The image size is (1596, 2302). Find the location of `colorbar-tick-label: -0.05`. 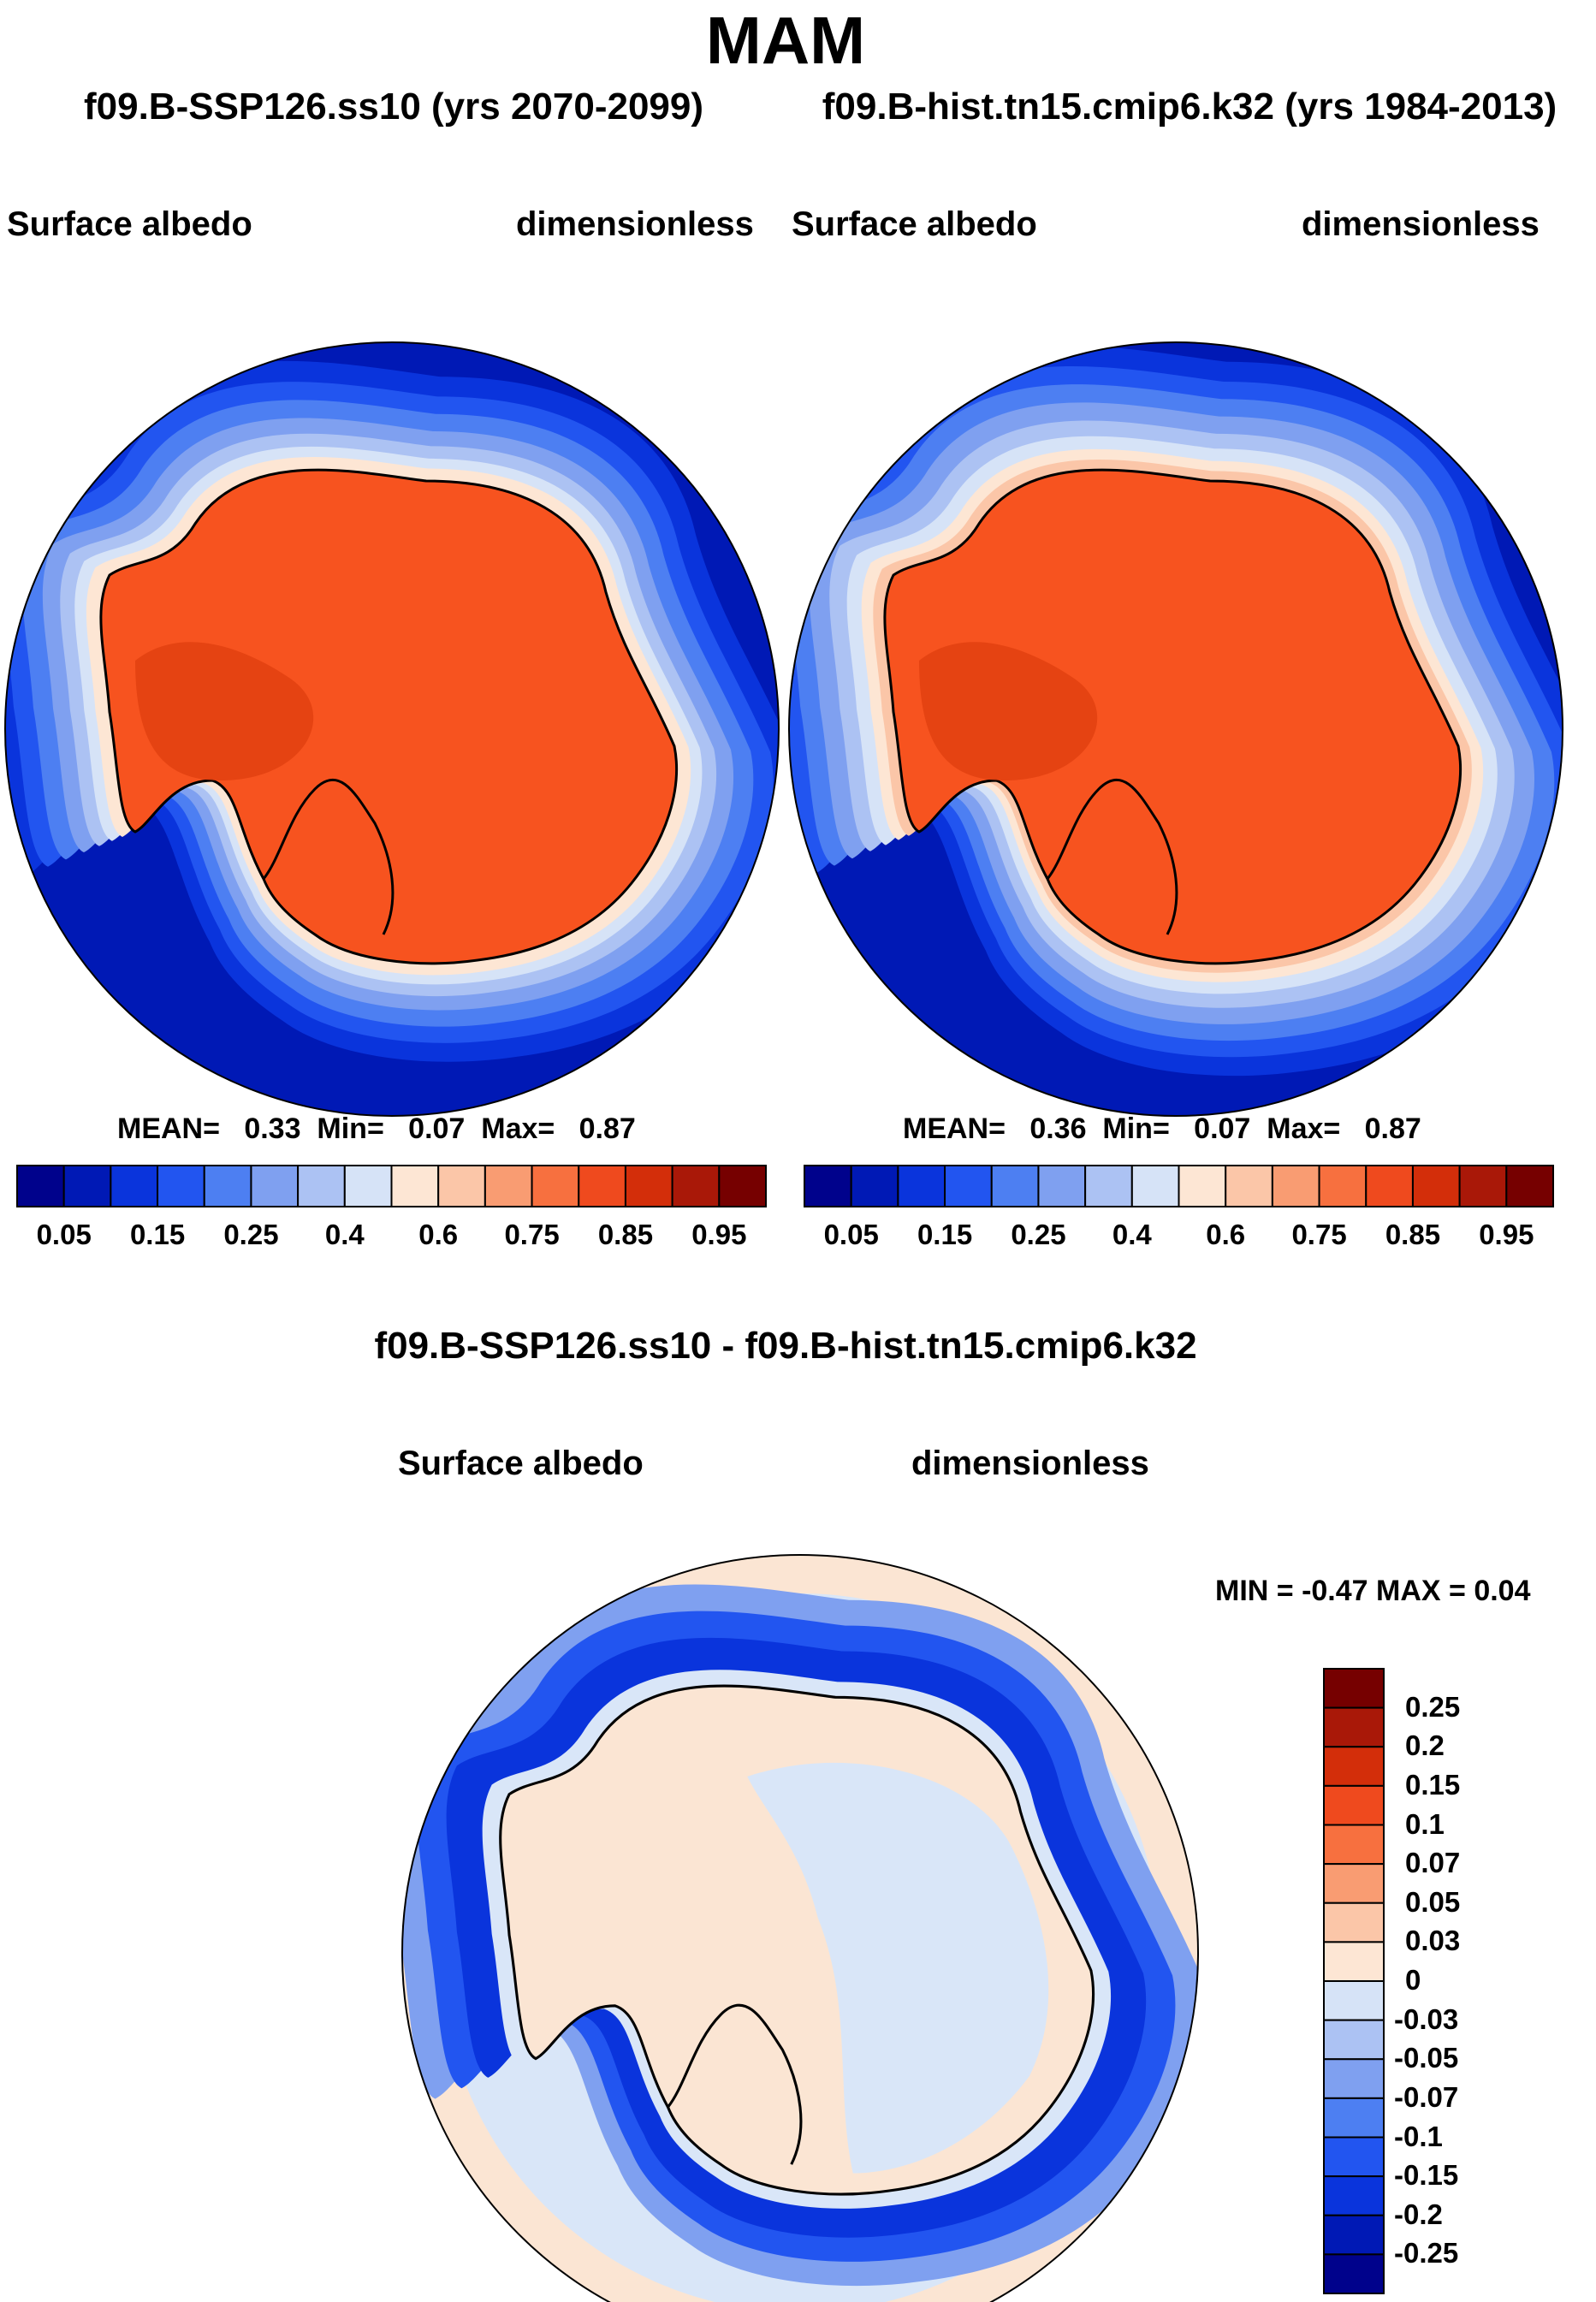

colorbar-tick-label: -0.05 is located at coordinates (1426, 2058).